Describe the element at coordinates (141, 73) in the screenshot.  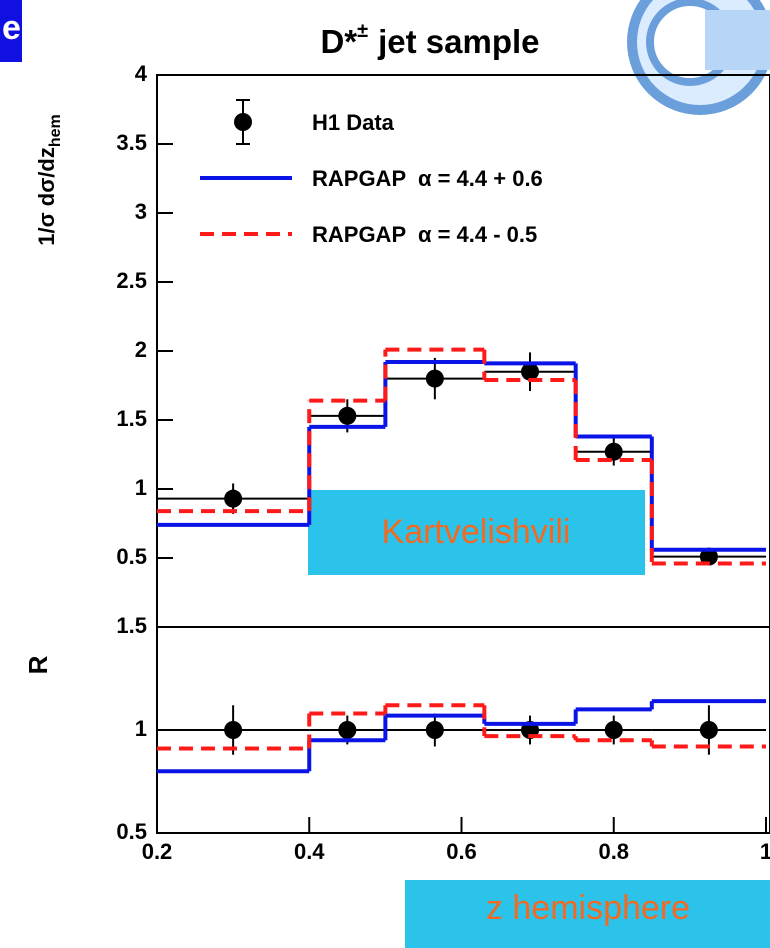
I see `y-tick-label: 4` at that location.